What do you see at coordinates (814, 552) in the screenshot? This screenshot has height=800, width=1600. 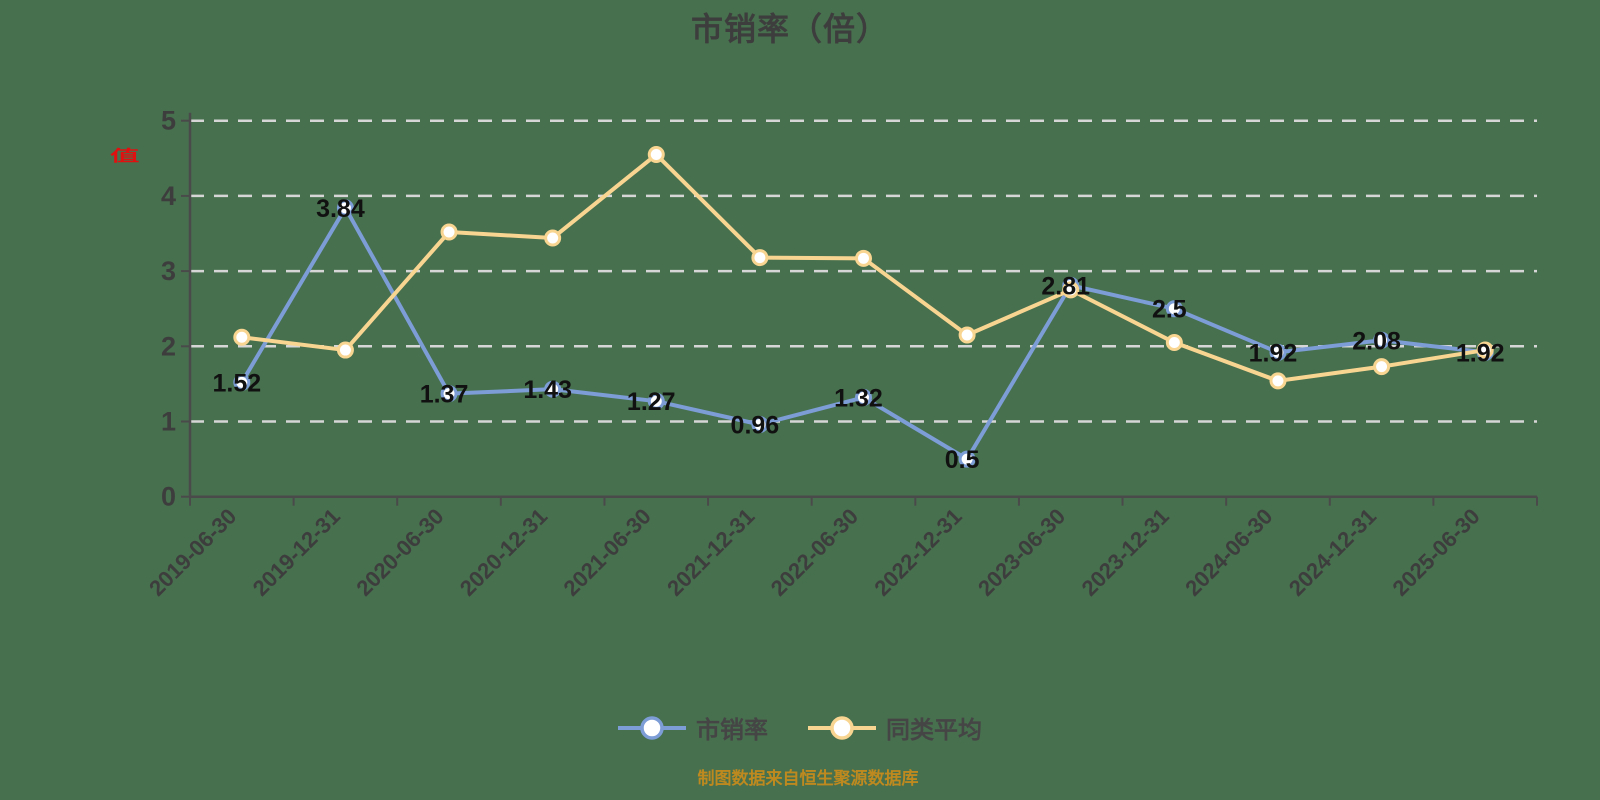 I see `x-axis-label: 2022-06-30` at bounding box center [814, 552].